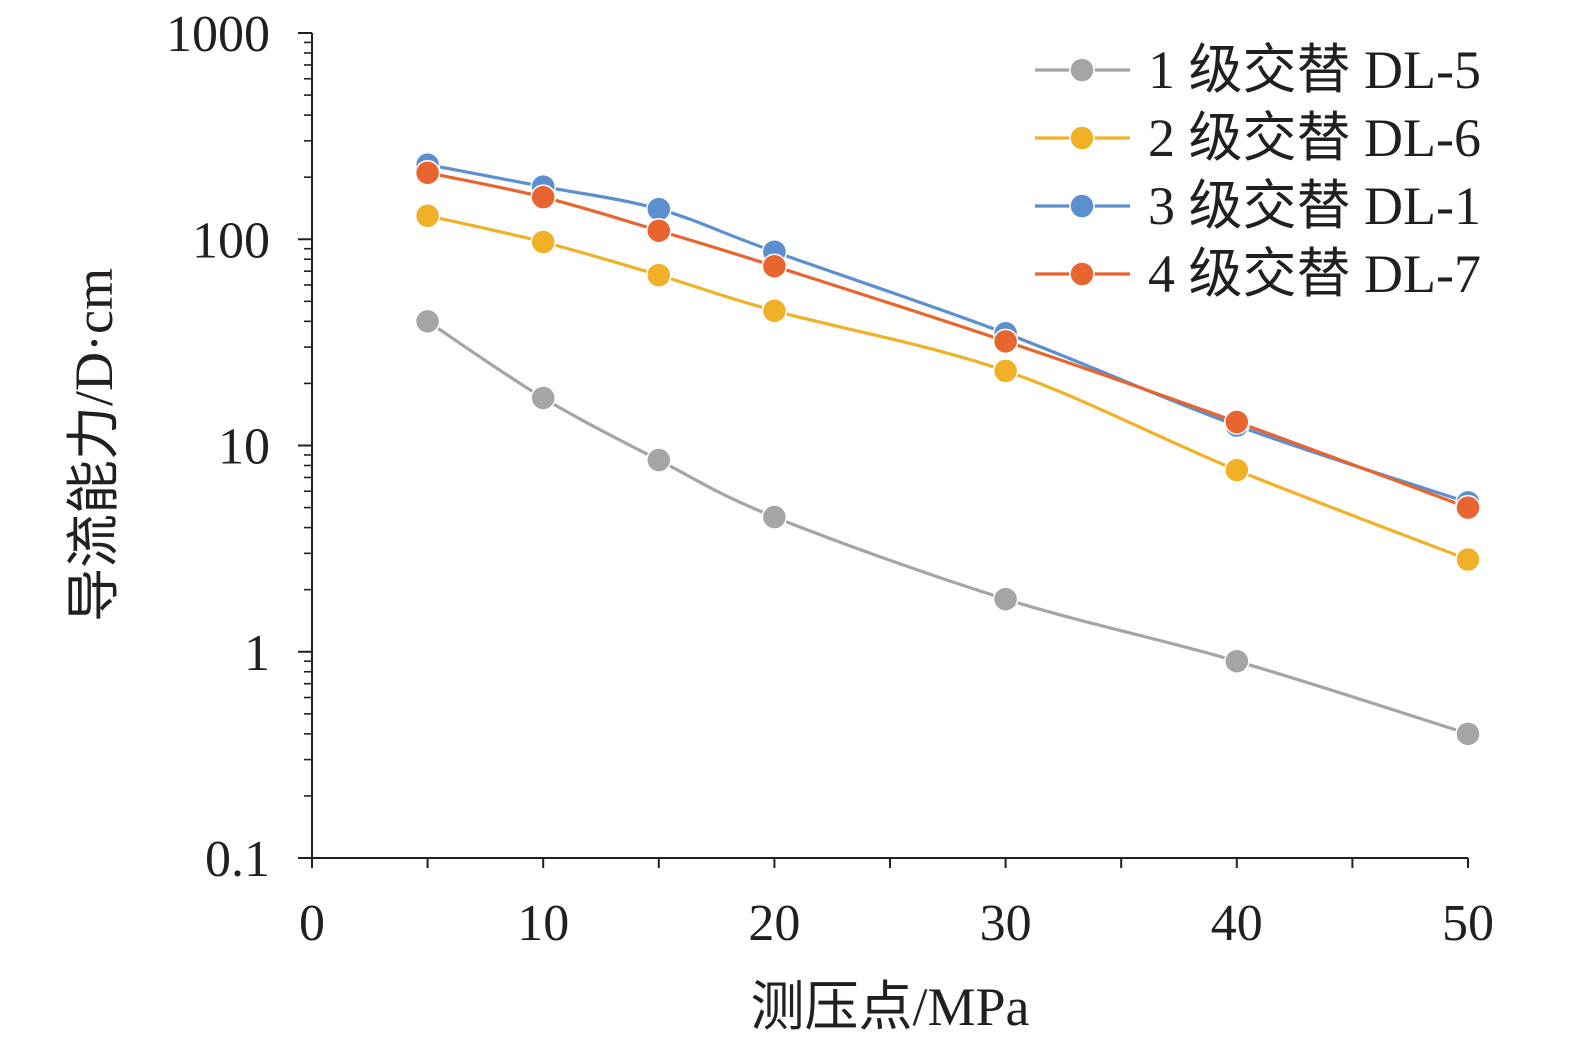 This screenshot has width=1575, height=1050. What do you see at coordinates (1314, 138) in the screenshot?
I see `legend-label-2: 2 级交替 DL-6` at bounding box center [1314, 138].